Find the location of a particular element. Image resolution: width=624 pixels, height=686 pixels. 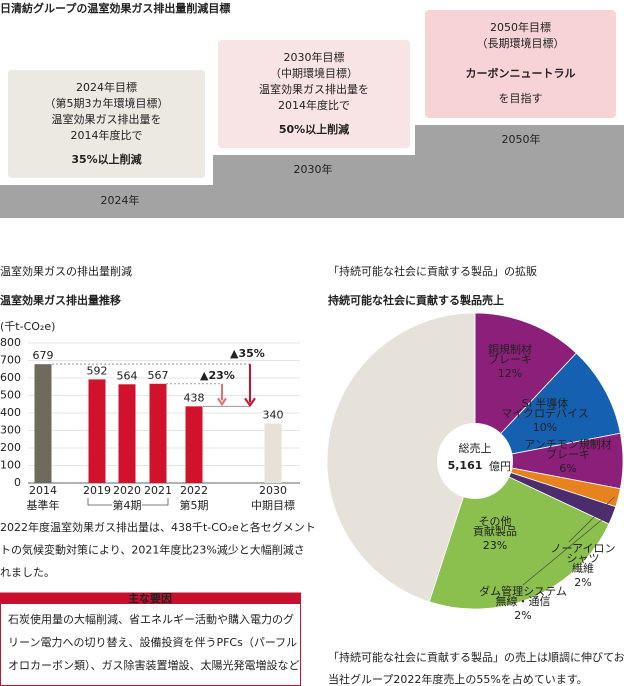

slice-value: 12% is located at coordinates (510, 373).